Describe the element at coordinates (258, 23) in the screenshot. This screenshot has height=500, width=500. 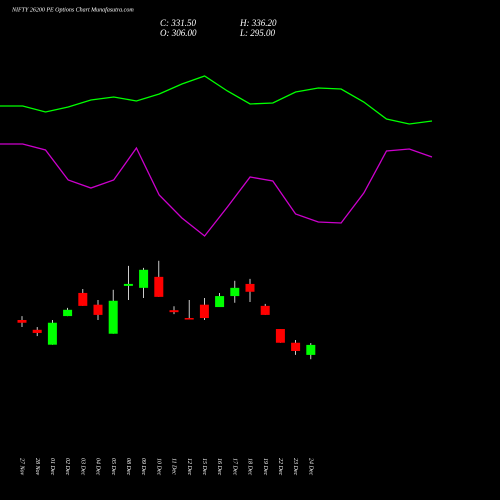
I see `high-label: H: 336.20` at that location.